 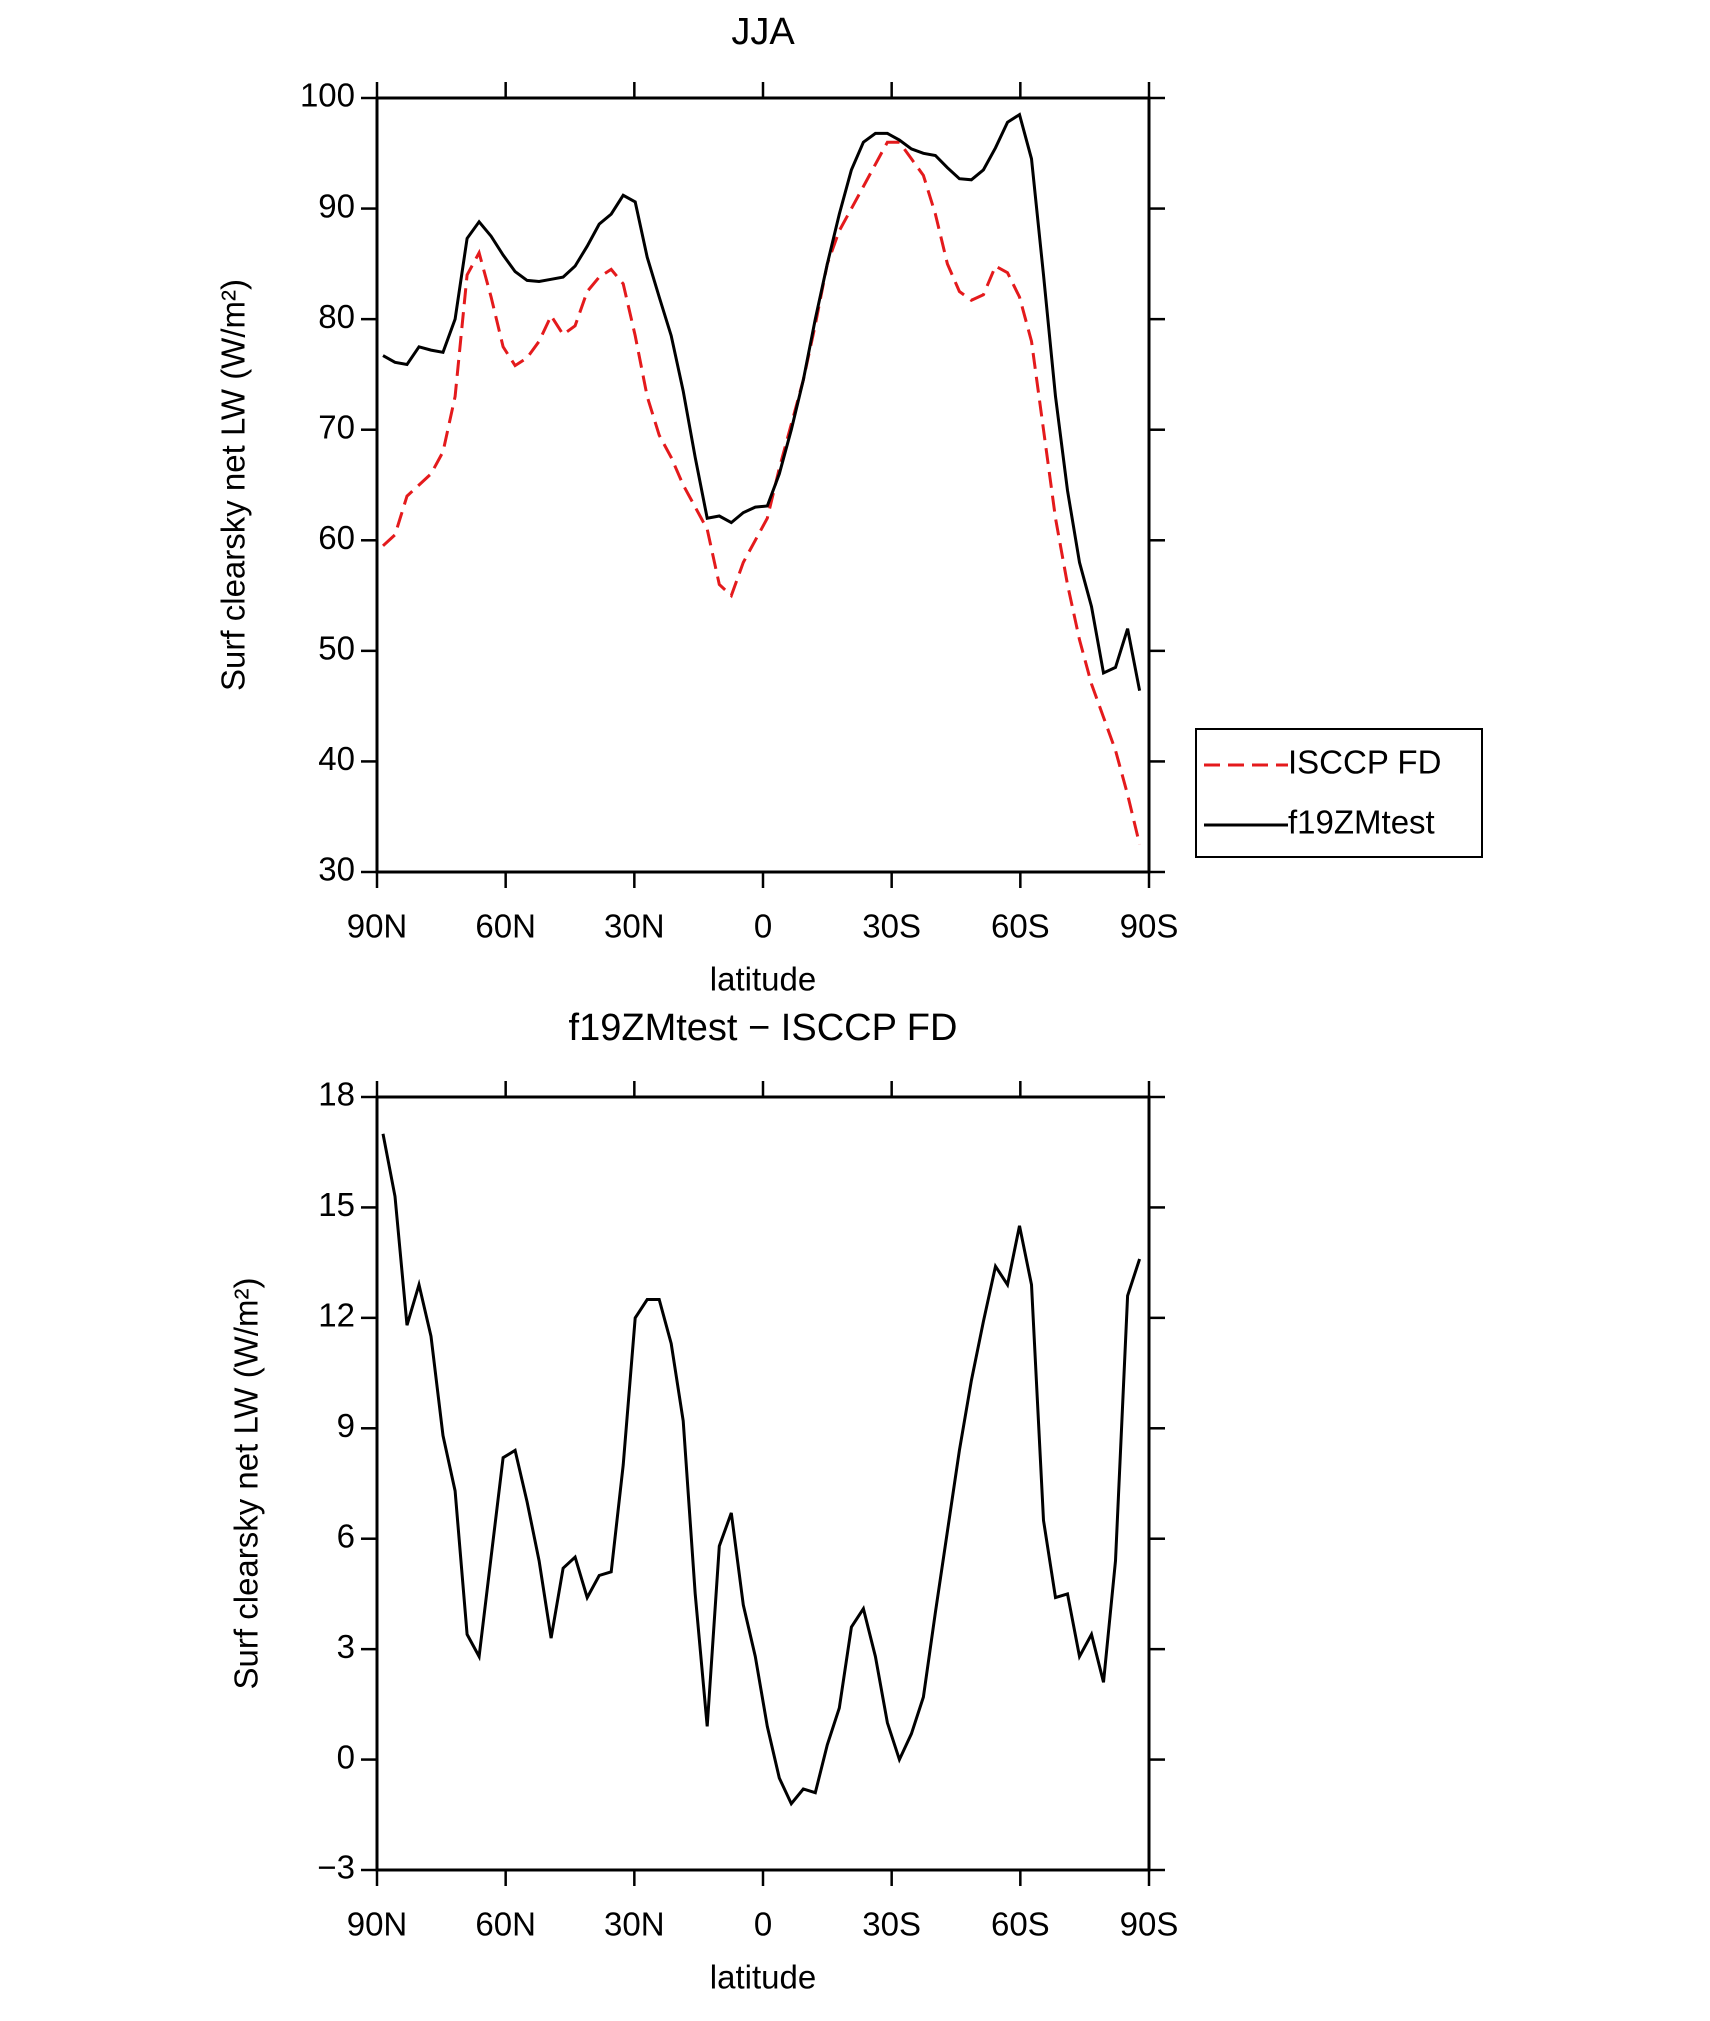 I want to click on legend-label: ISCCP FD, so click(x=1364, y=762).